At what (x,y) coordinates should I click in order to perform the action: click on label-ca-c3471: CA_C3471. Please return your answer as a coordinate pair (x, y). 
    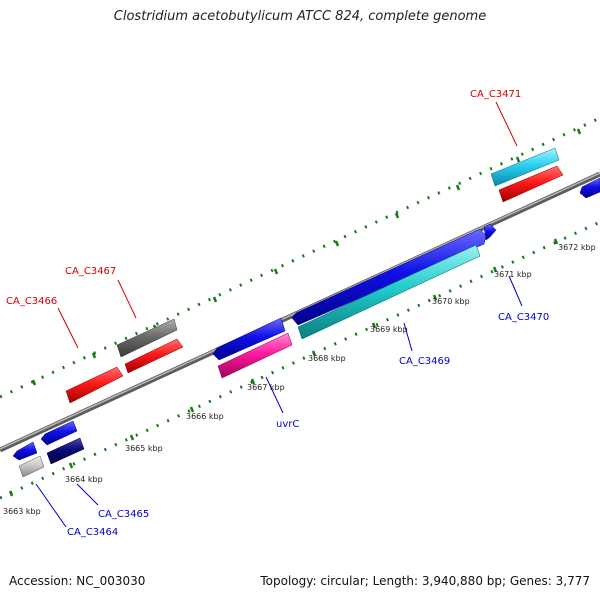
    Looking at the image, I should click on (495, 94).